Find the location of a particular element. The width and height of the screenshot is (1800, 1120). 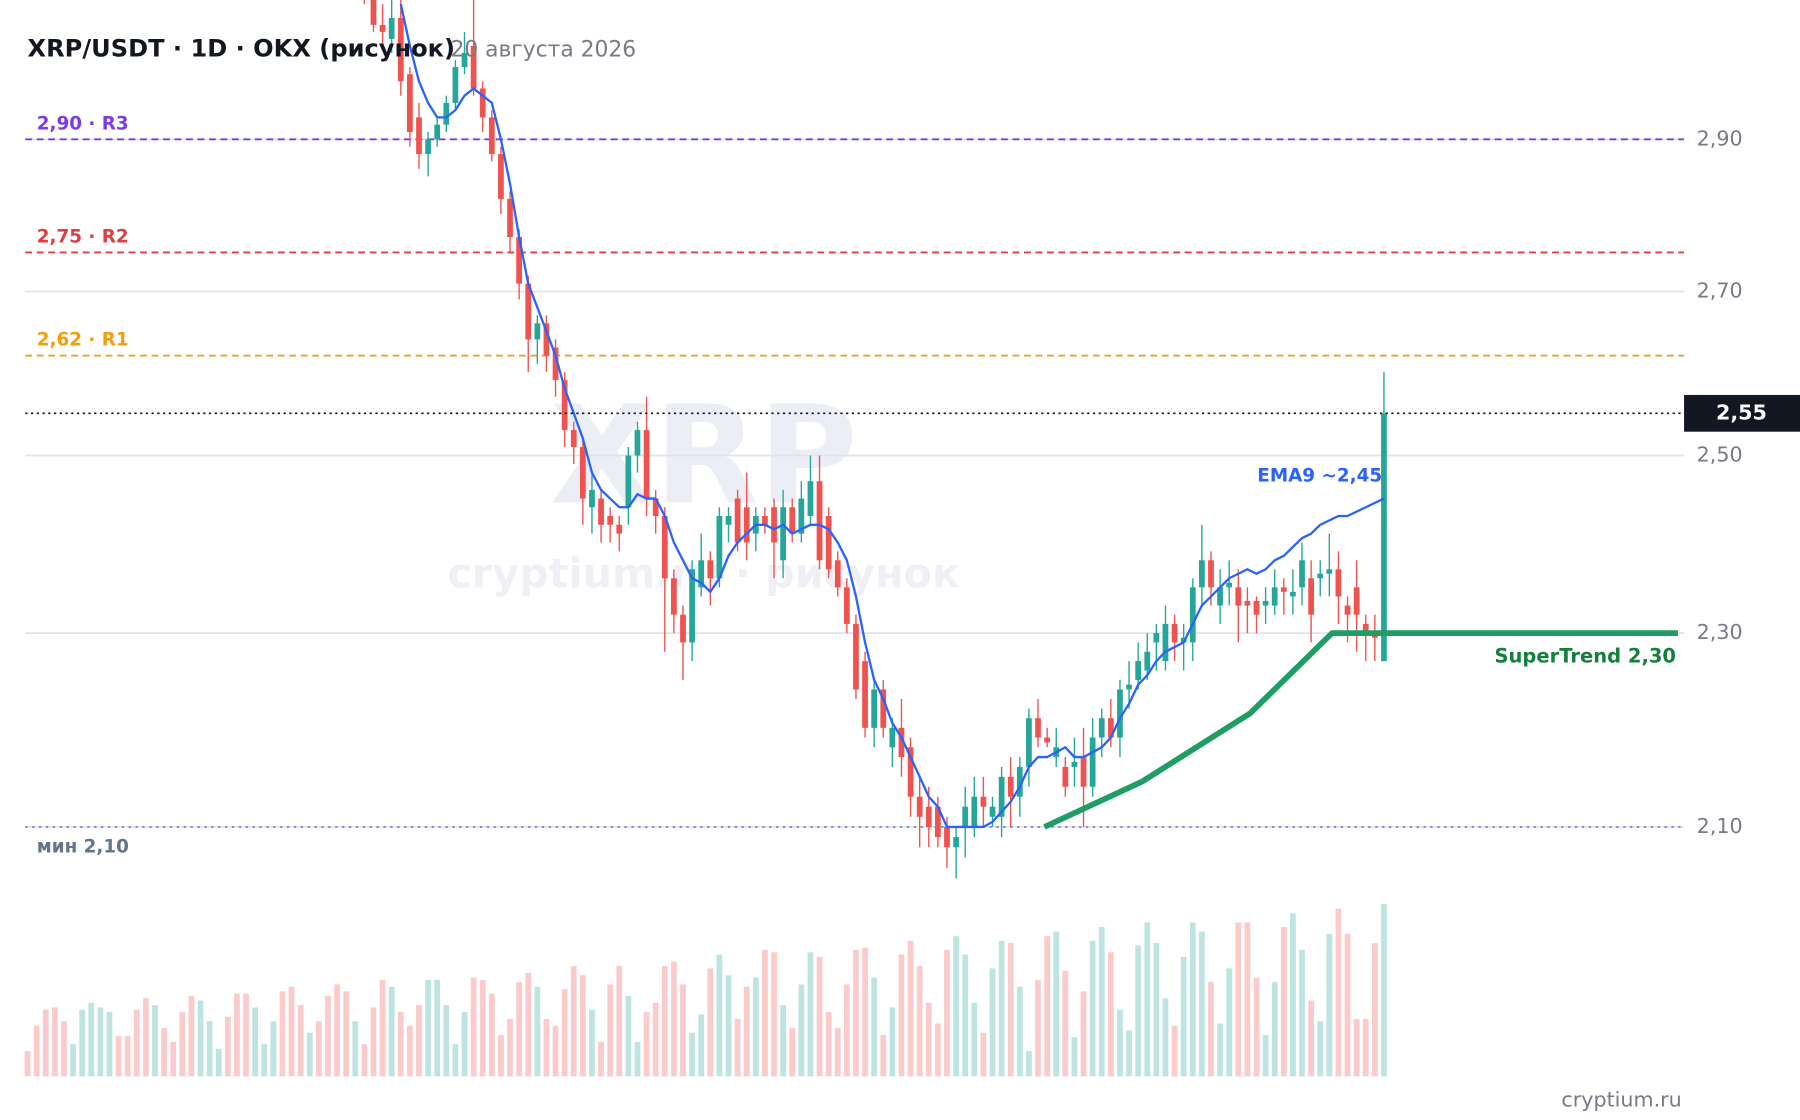

ema-label: EMA9 ~2,45 is located at coordinates (1319, 476).